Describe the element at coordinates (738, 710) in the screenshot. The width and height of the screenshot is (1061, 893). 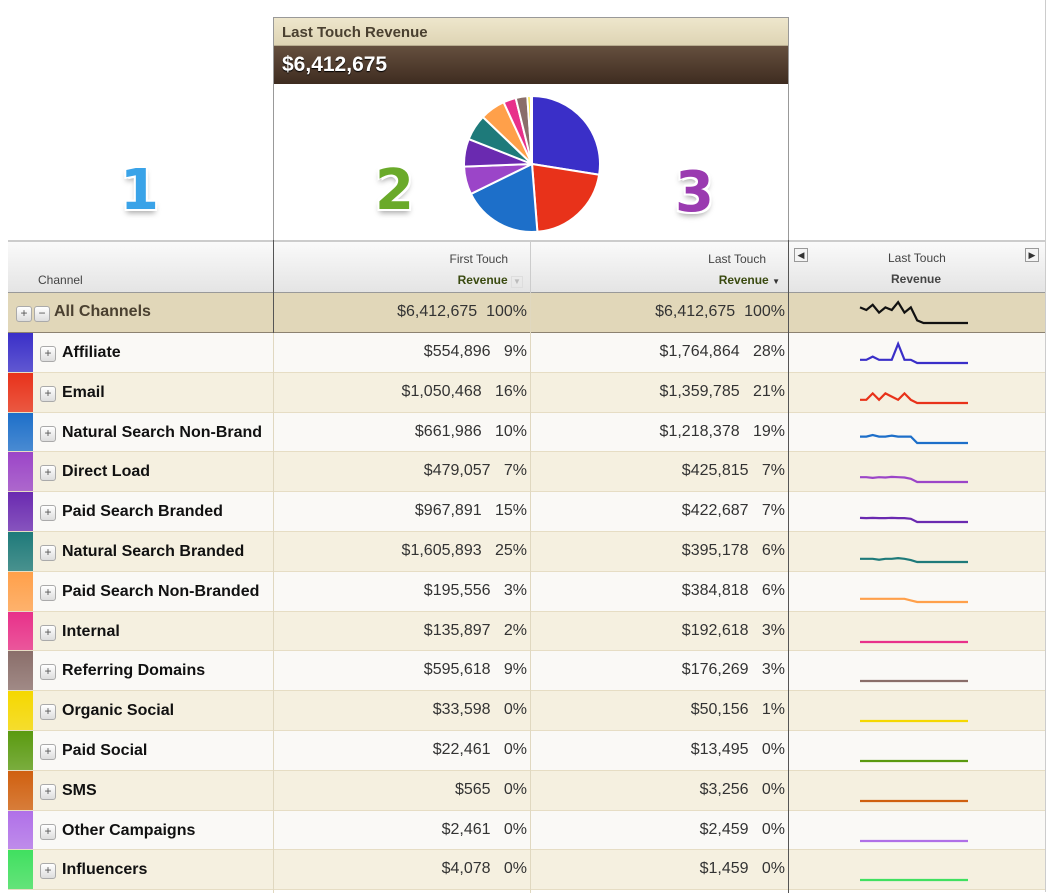
I see `last-touch-value: $50,156 1%` at that location.